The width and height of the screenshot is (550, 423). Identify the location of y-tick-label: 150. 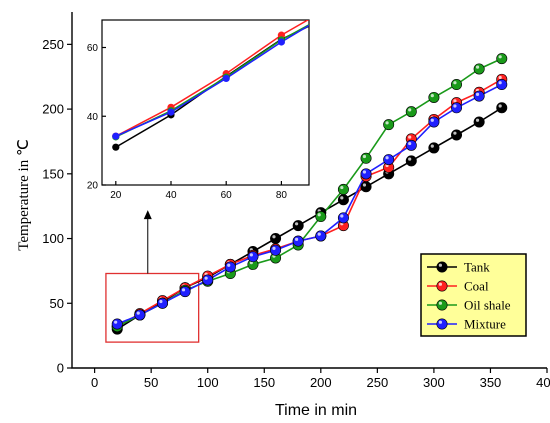
(53, 173).